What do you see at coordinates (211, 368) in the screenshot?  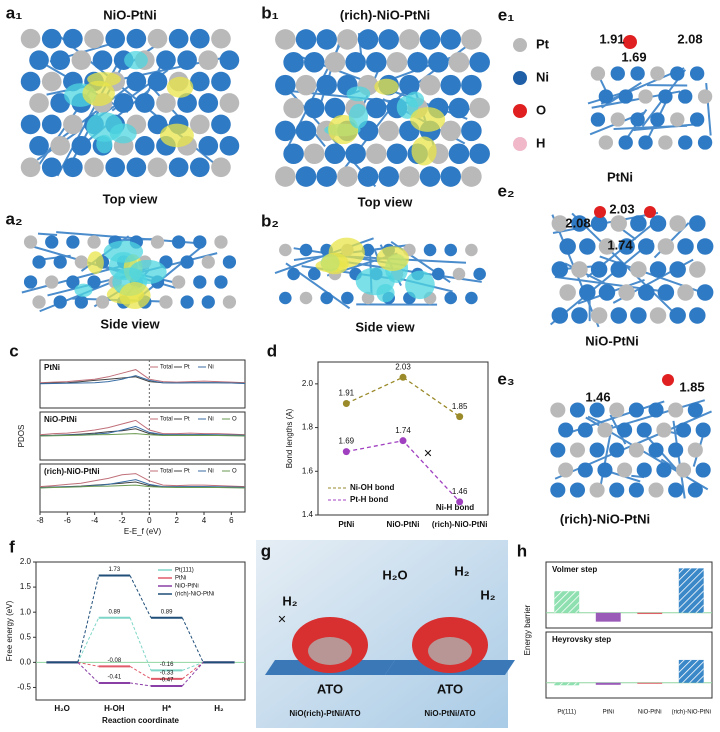 I see `legend-label: Ni` at bounding box center [211, 368].